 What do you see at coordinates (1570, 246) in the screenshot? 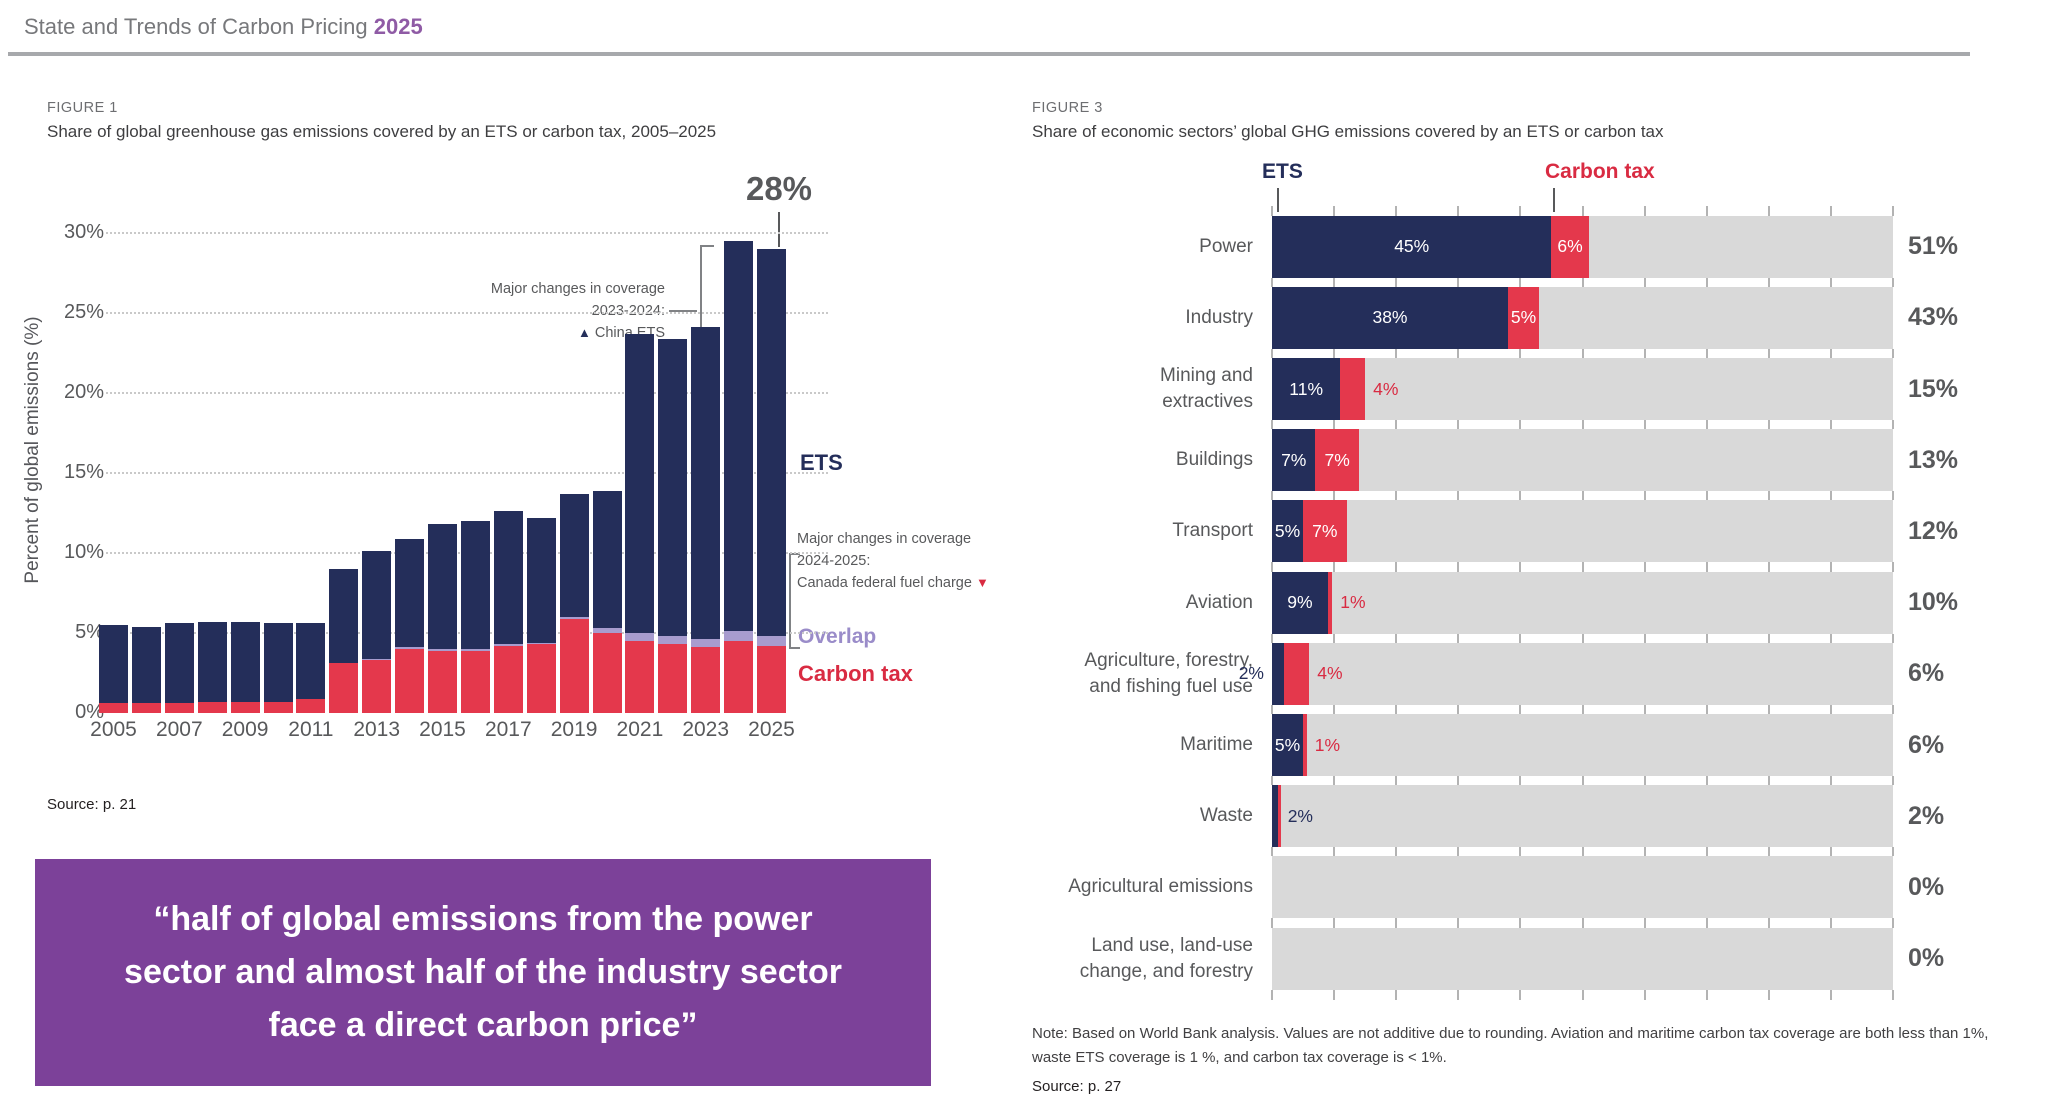
I see `figure3-carbon-tax-value-label: 6%` at bounding box center [1570, 246].